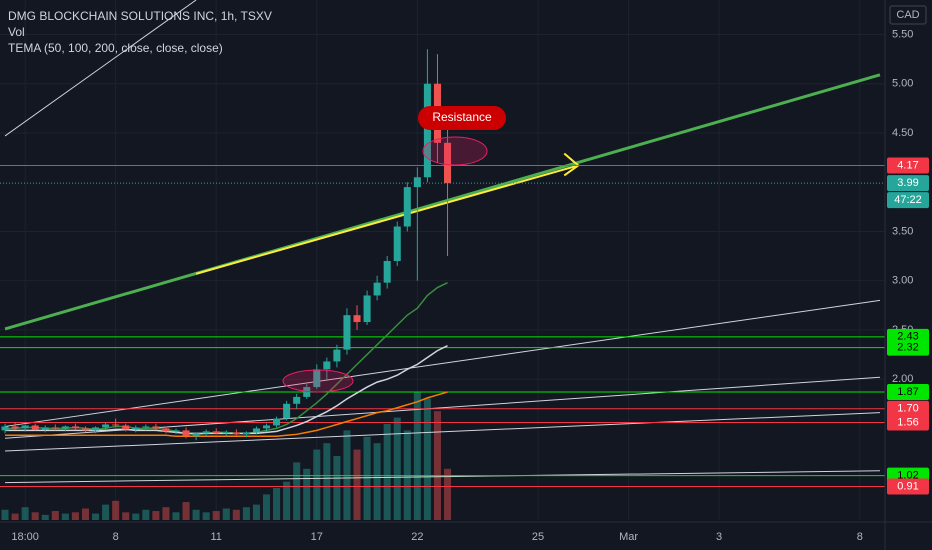  I want to click on x-tick-label: 22, so click(417, 537).